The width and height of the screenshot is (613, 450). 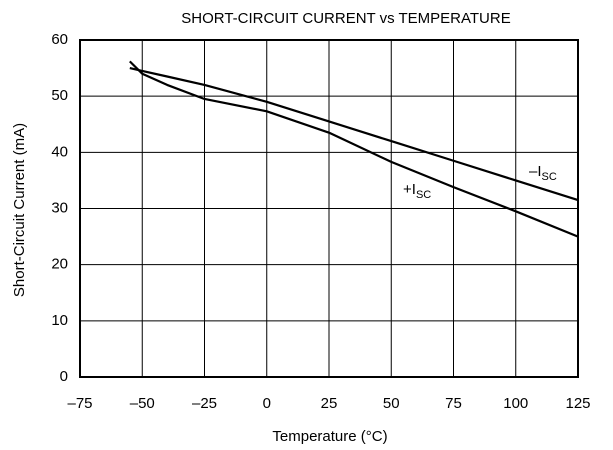 I want to click on x-tick-label: 100, so click(x=515, y=403).